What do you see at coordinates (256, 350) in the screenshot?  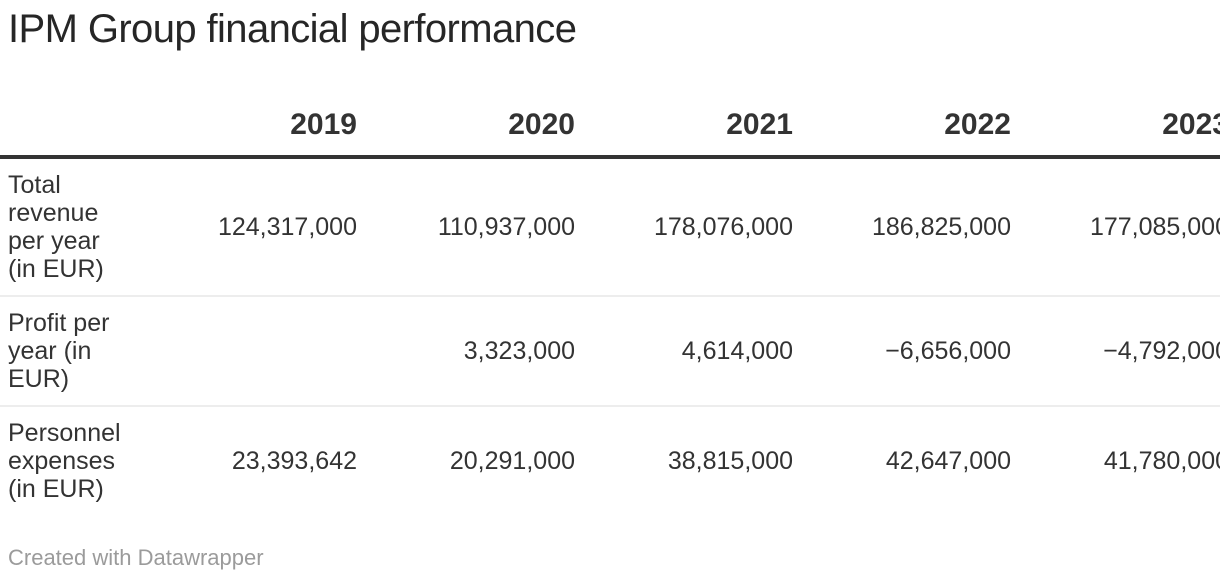 I see `table-cell` at bounding box center [256, 350].